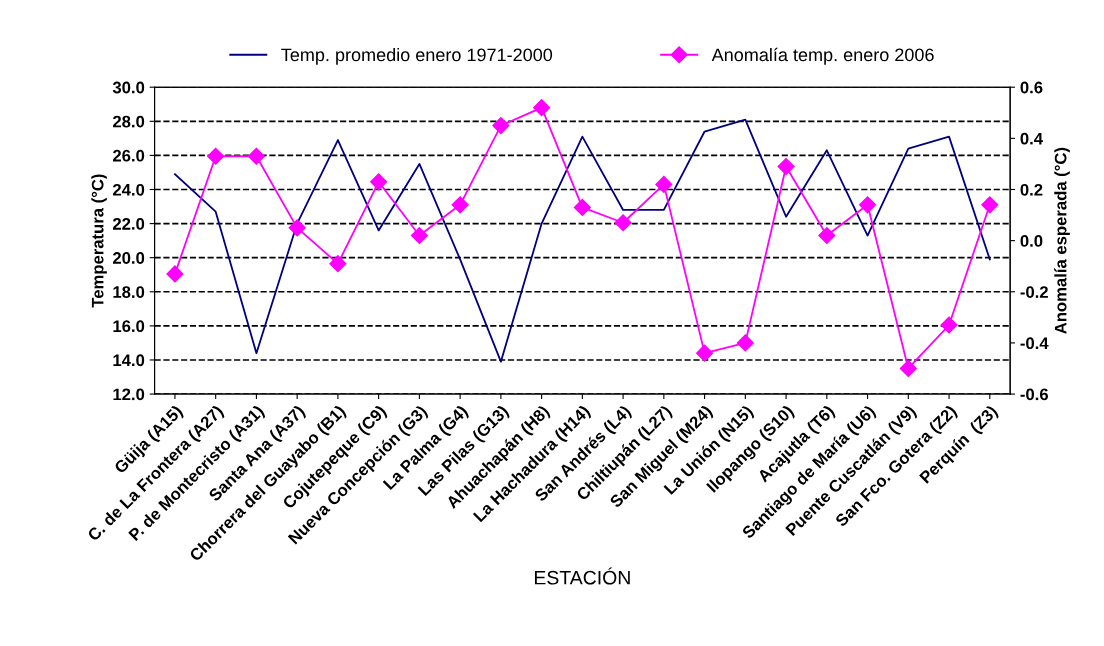 The image size is (1104, 646). Describe the element at coordinates (129, 360) in the screenshot. I see `y-tick-label: 14.0` at that location.